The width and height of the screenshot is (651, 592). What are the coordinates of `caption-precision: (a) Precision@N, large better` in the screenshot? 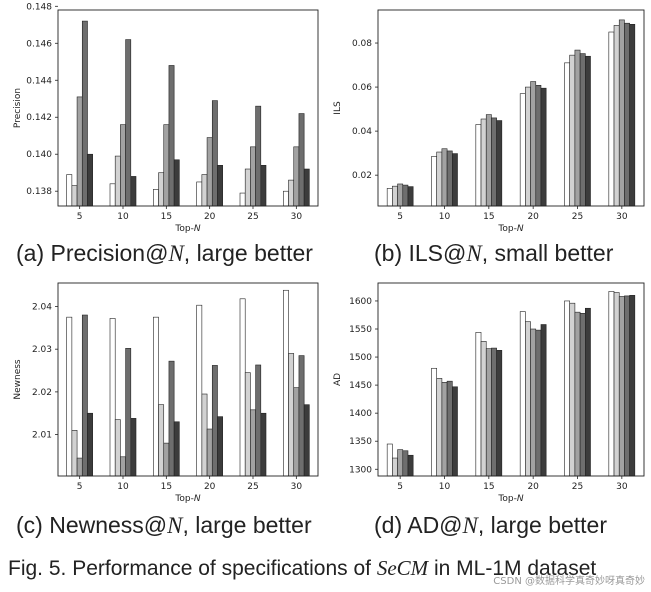 It's located at (164, 253).